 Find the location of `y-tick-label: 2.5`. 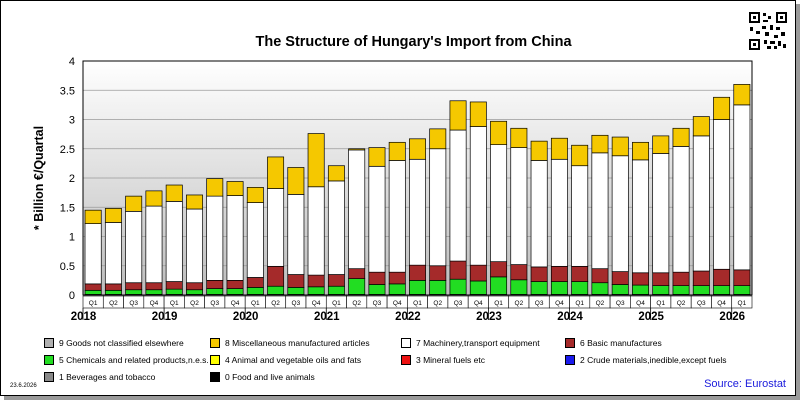

y-tick-label: 2.5 is located at coordinates (67, 150).